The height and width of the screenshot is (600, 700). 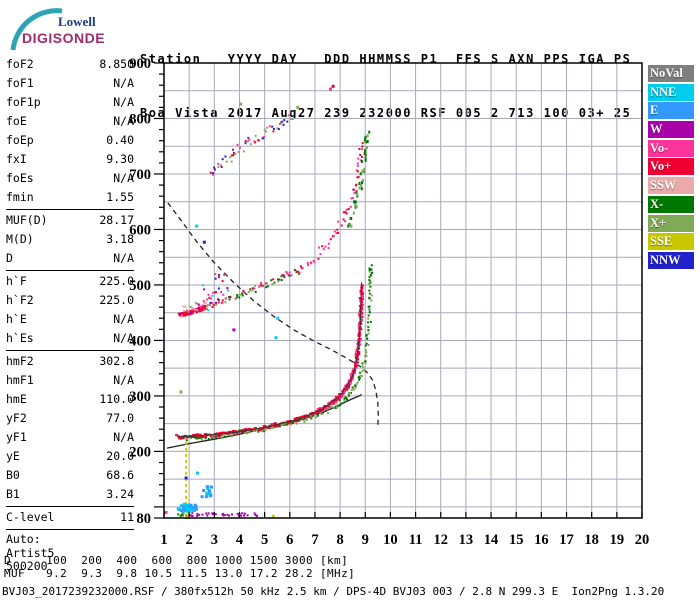 What do you see at coordinates (239, 540) in the screenshot?
I see `svg-text: 4` at bounding box center [239, 540].